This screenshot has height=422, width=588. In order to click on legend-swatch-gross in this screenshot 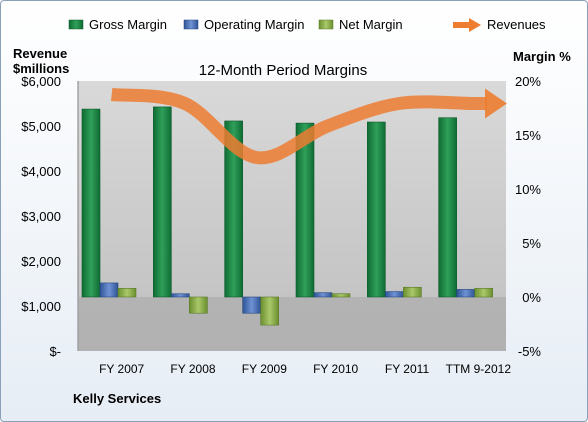, I will do `click(76, 24)`.